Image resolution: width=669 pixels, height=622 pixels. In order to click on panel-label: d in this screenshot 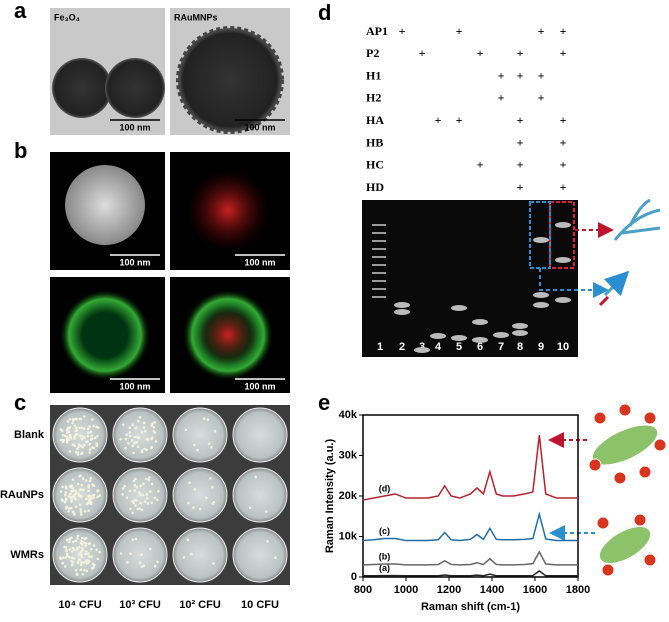, I will do `click(324, 12)`.